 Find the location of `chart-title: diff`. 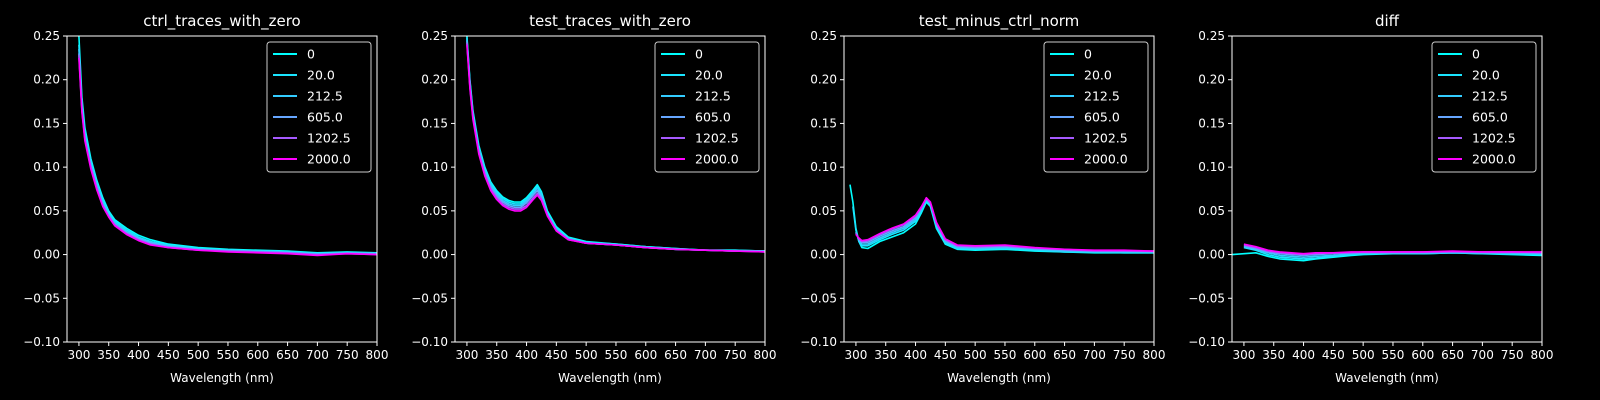

chart-title: diff is located at coordinates (1387, 21).